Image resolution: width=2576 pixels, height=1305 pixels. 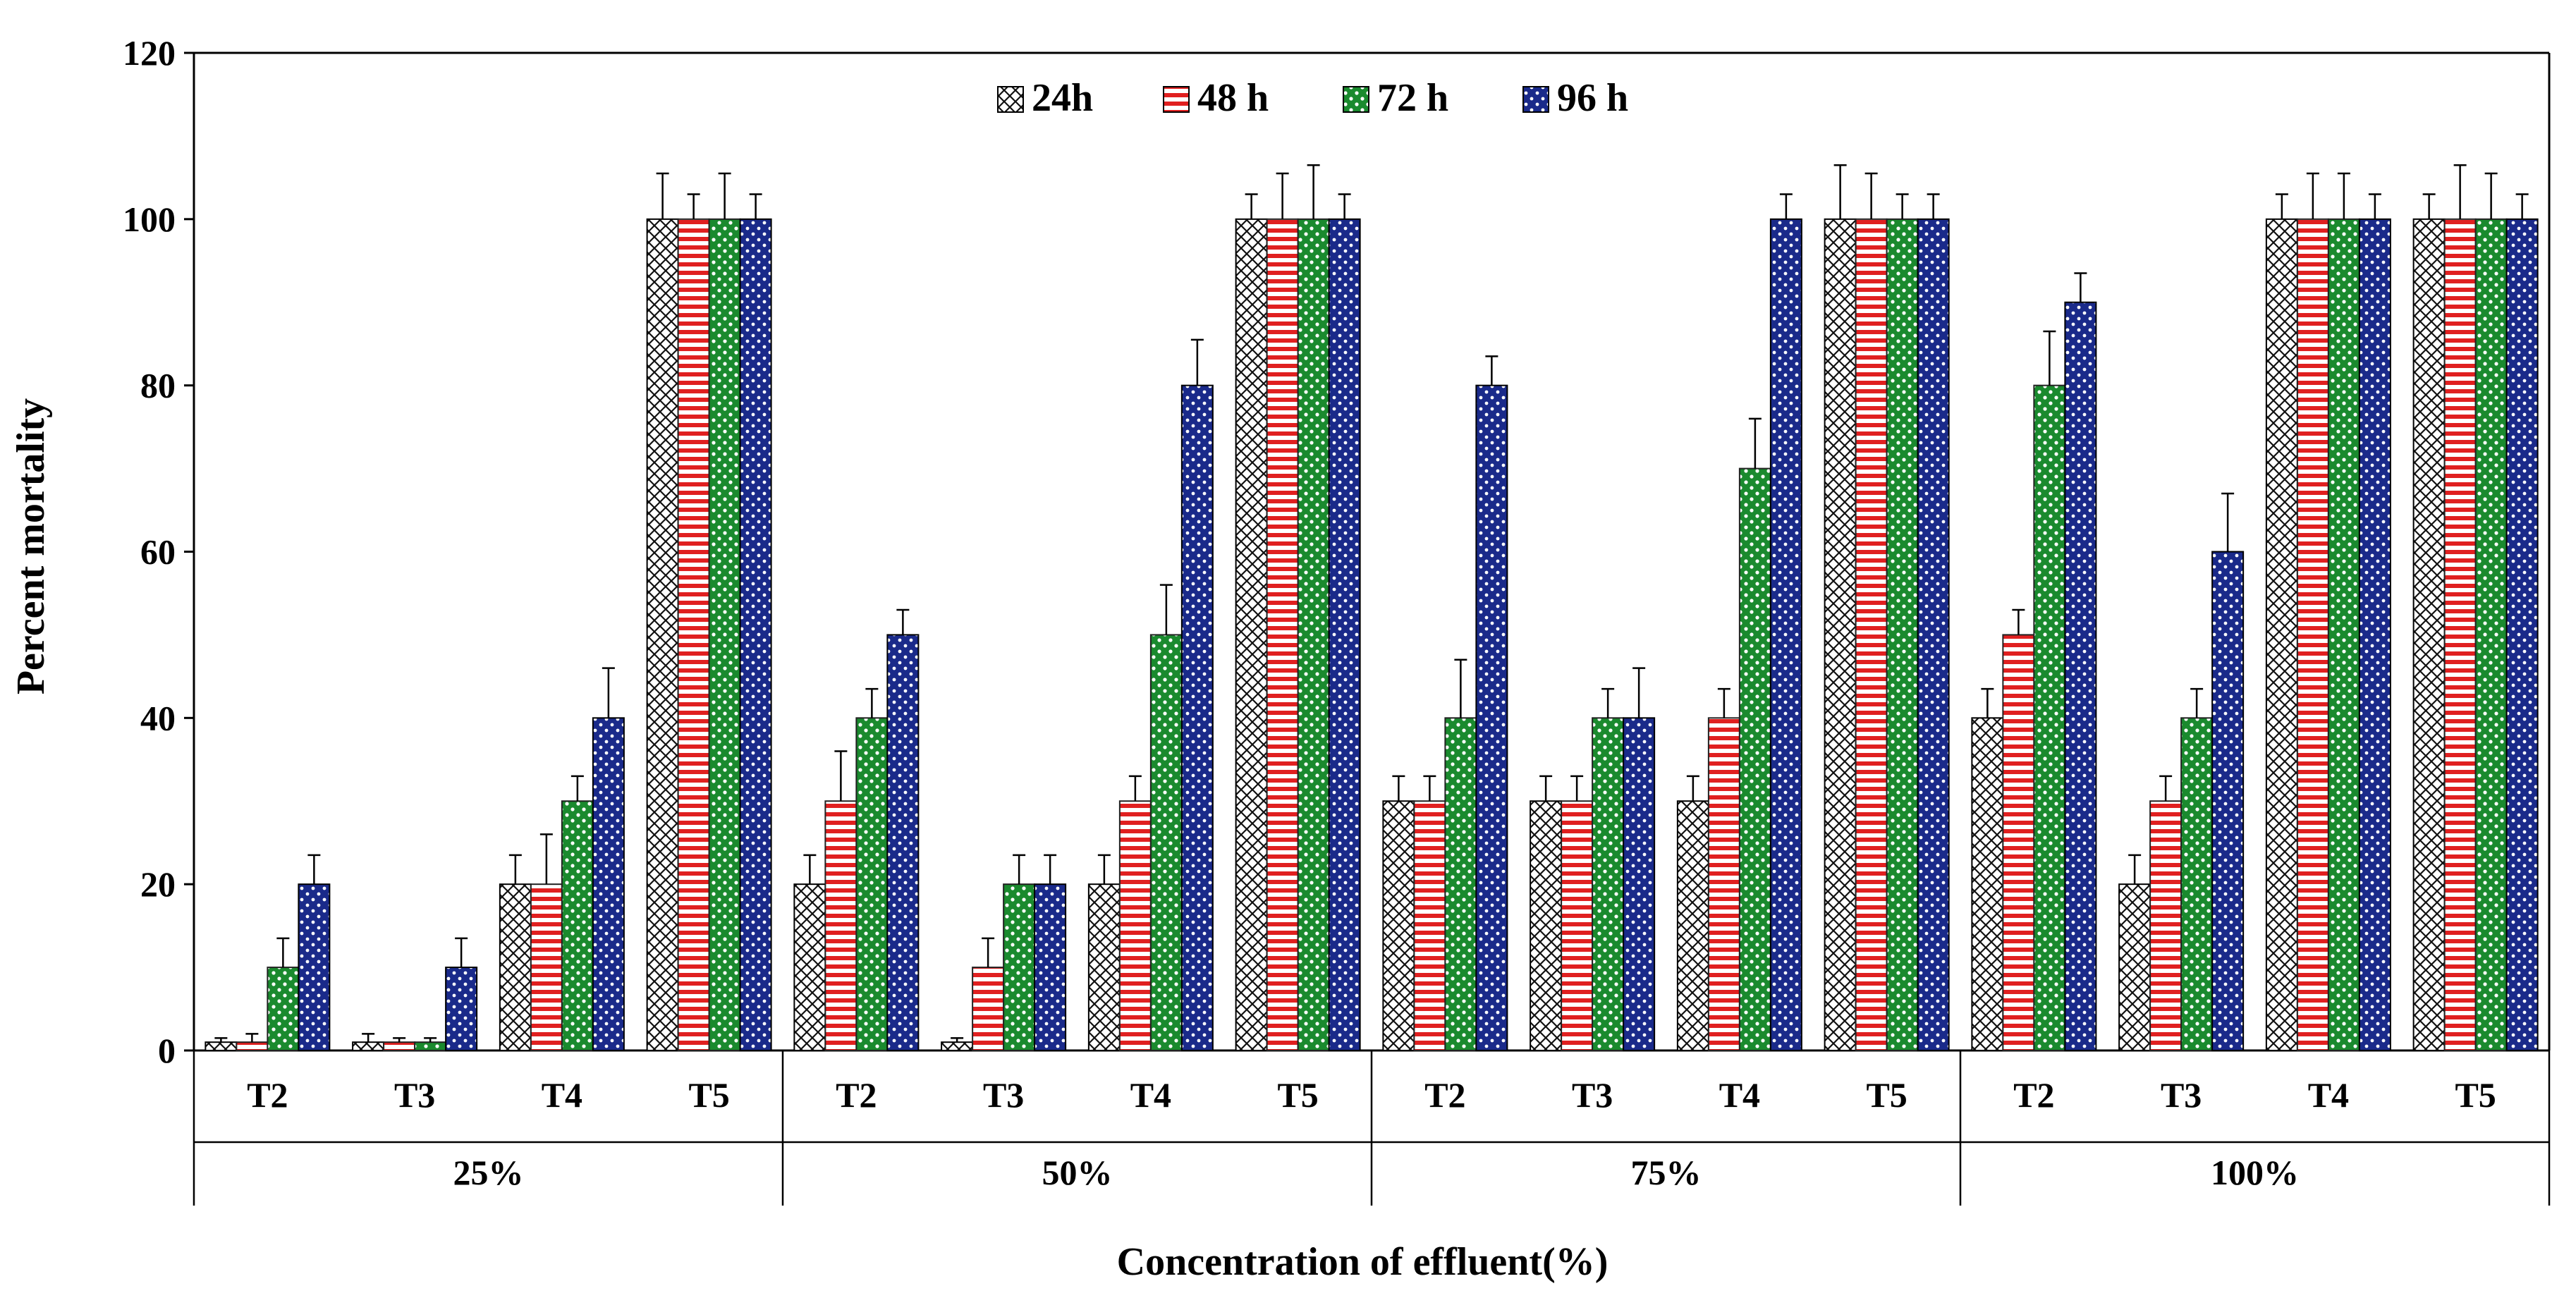 What do you see at coordinates (158, 884) in the screenshot?
I see `y-tick-label: 20` at bounding box center [158, 884].